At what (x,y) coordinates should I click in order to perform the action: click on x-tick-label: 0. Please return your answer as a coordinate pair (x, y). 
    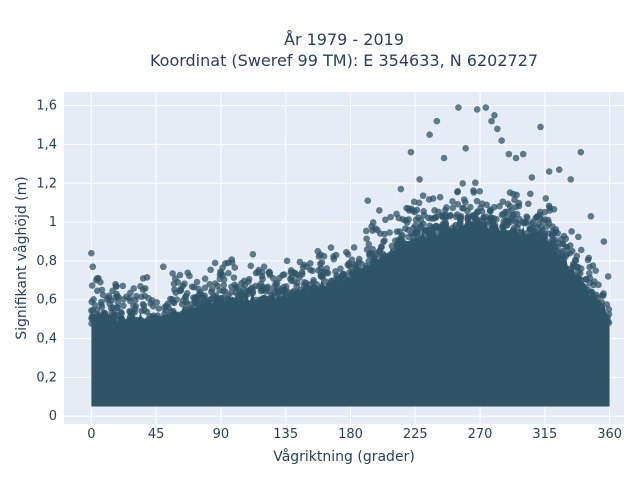
    Looking at the image, I should click on (91, 434).